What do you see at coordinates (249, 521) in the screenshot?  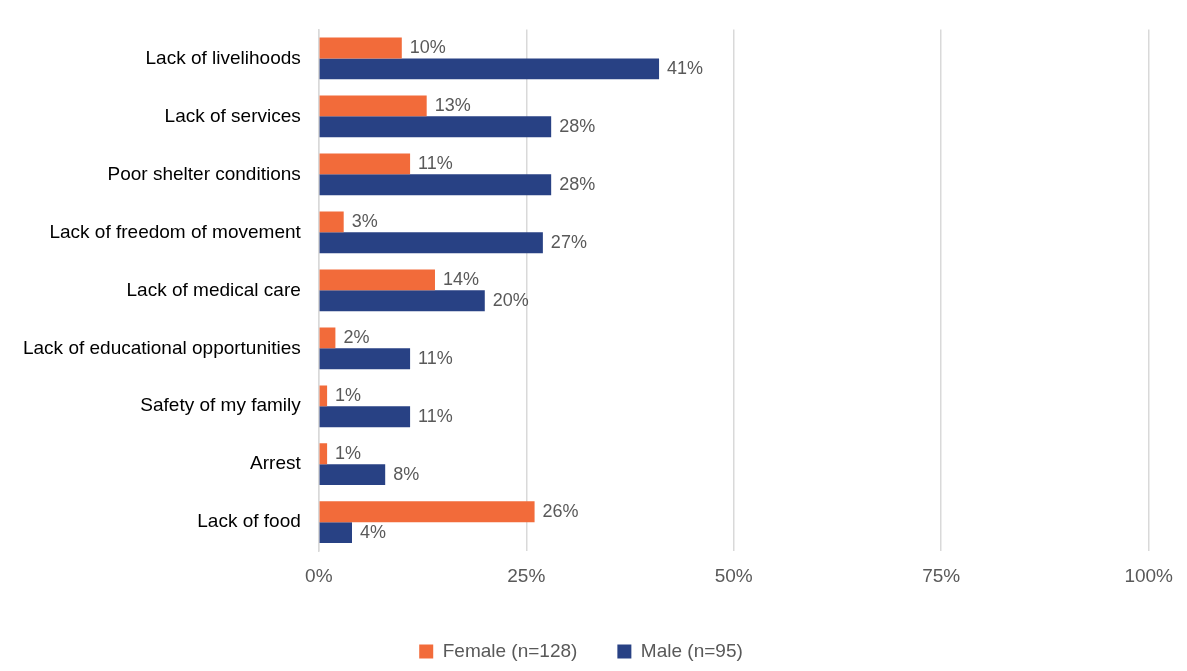 I see `y-tick-label: Lack of food` at bounding box center [249, 521].